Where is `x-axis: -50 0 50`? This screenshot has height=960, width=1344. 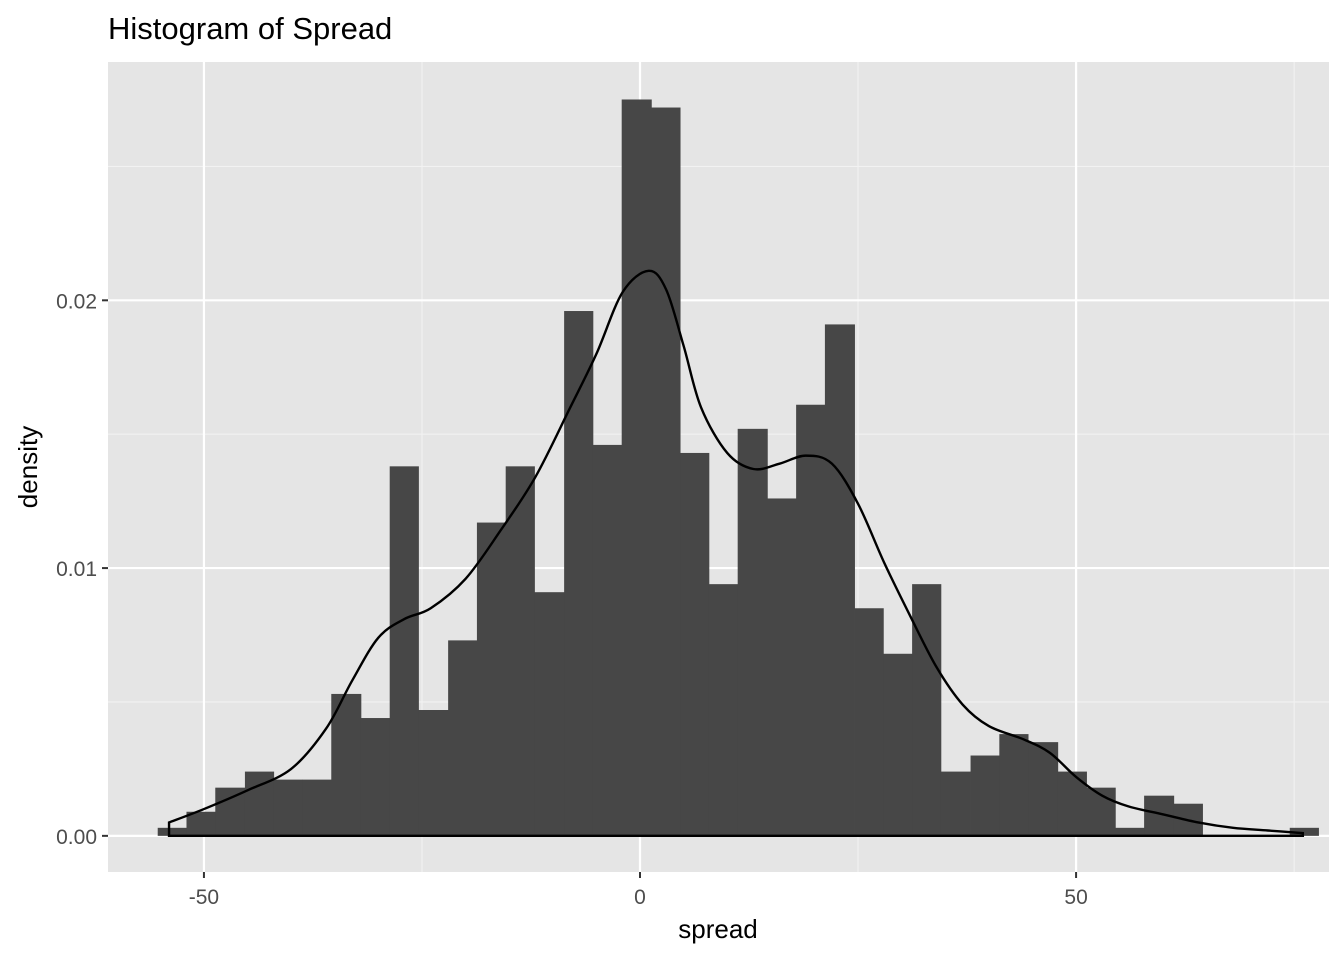 x-axis: -50 0 50 is located at coordinates (638, 890).